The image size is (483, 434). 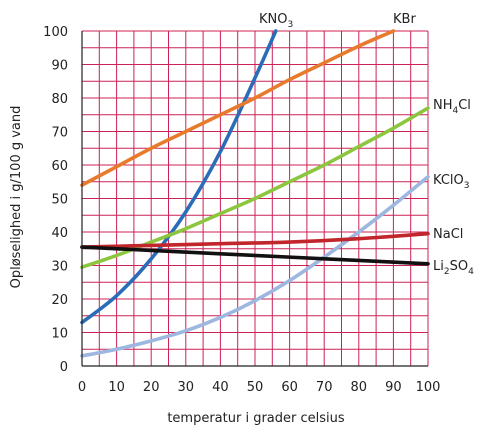 I want to click on x-tick-label: 30, so click(x=186, y=387).